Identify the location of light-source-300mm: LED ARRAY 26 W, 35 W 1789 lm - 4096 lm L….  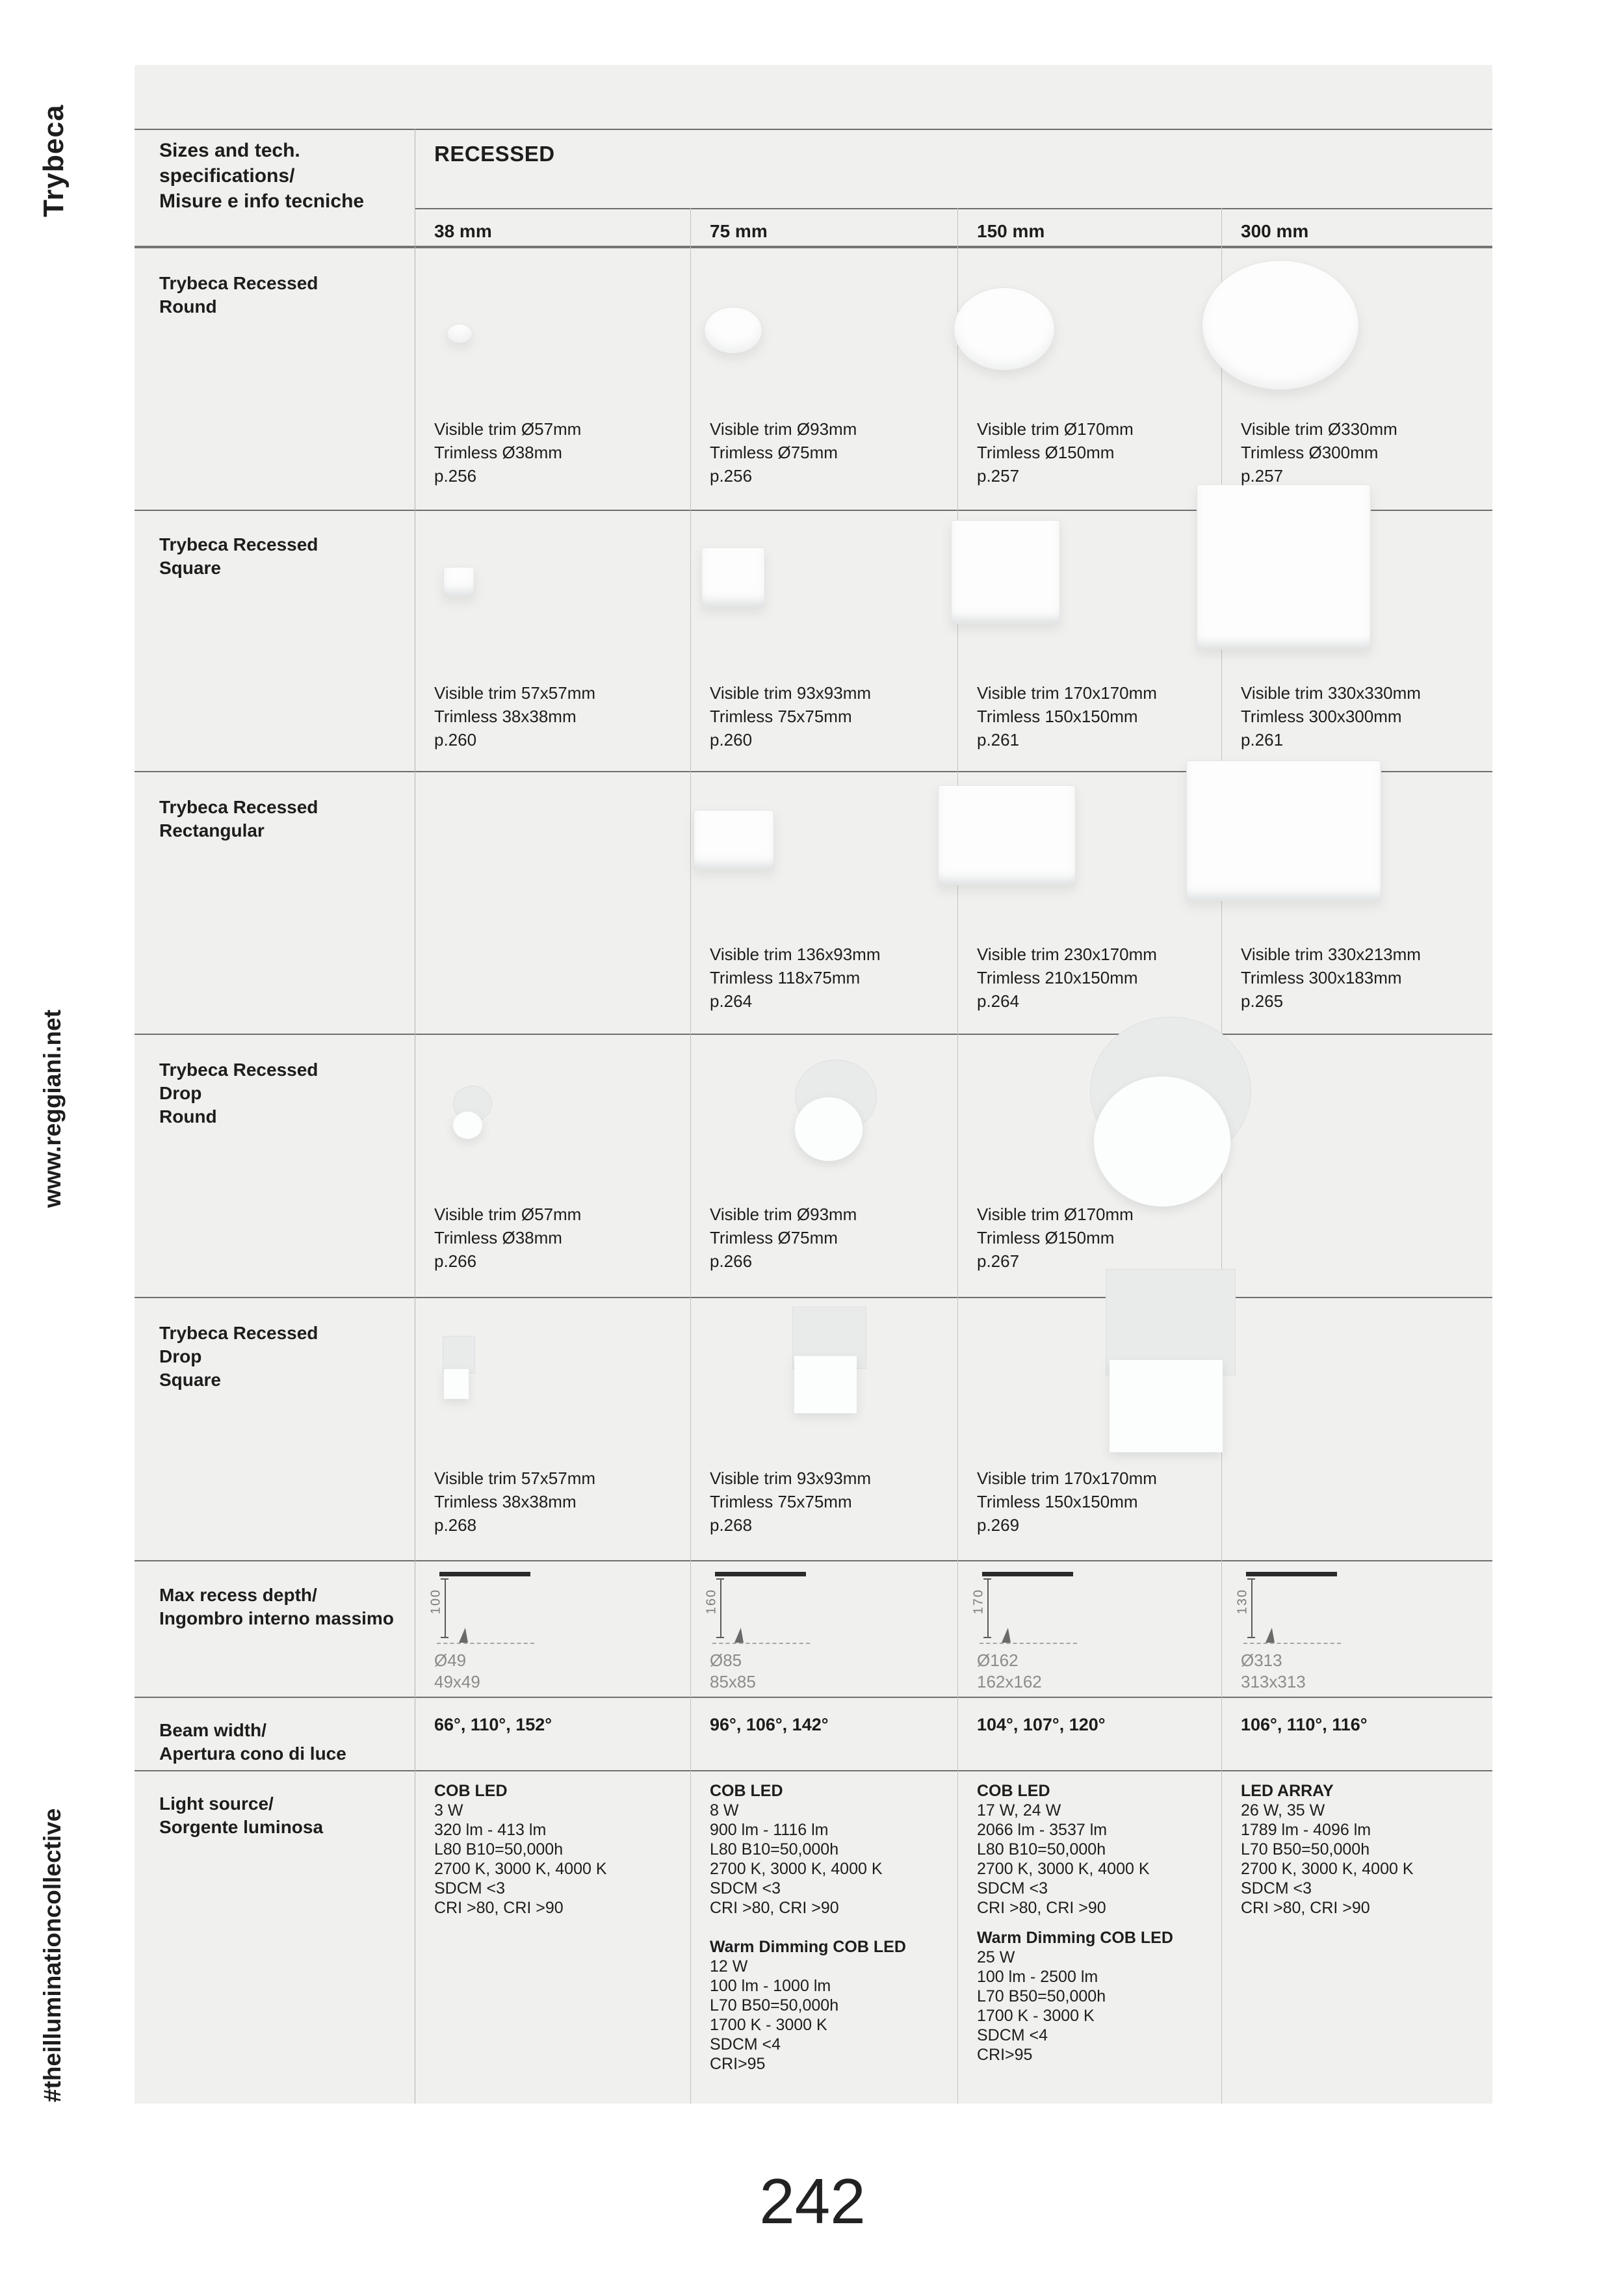
(1327, 1849).